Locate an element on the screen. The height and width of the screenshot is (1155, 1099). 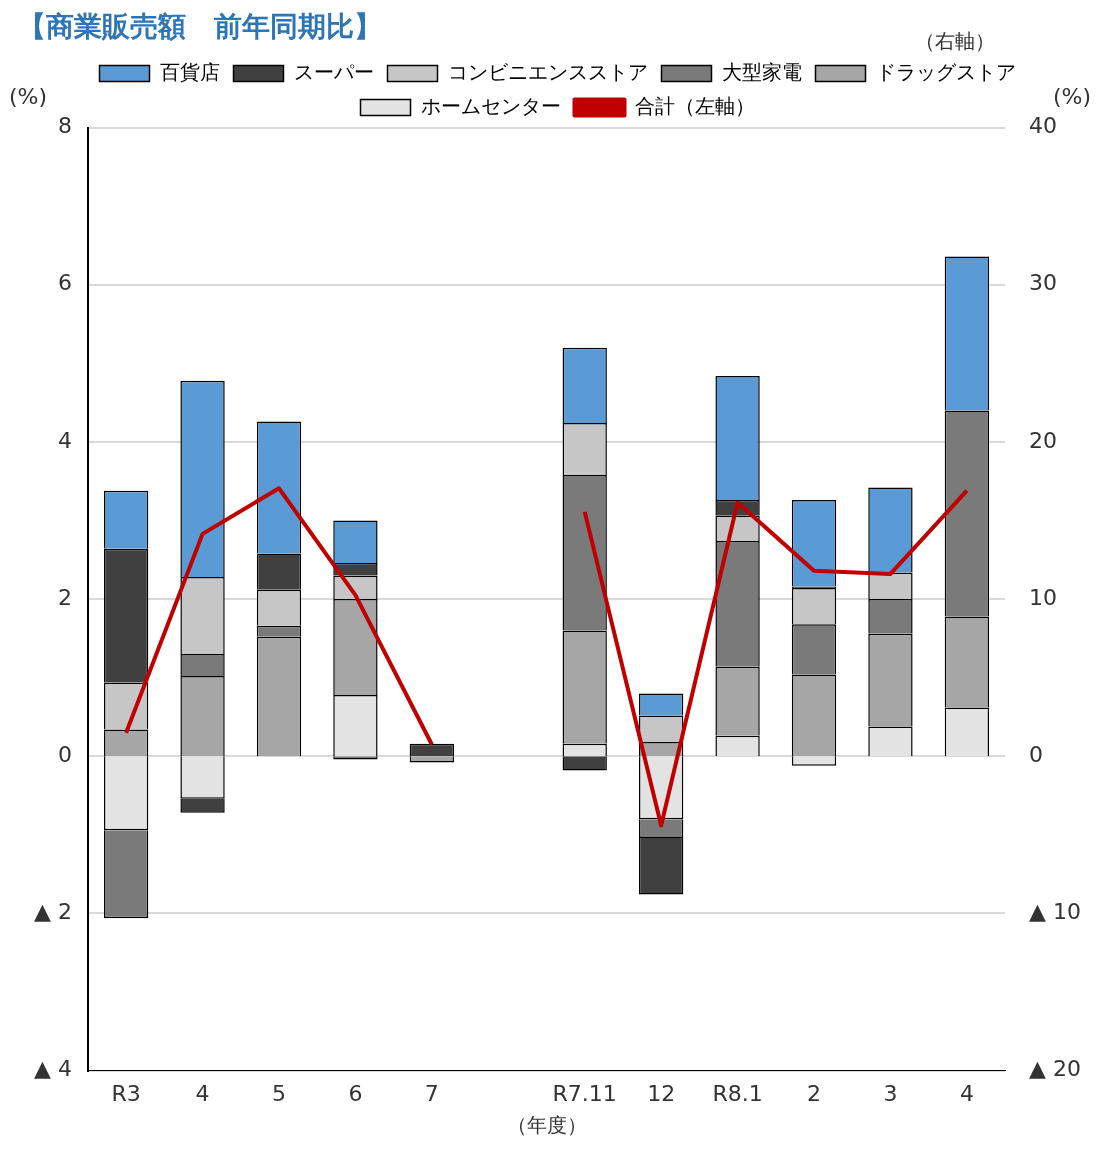
y-tick-label: ▲ 2 is located at coordinates (52, 912).